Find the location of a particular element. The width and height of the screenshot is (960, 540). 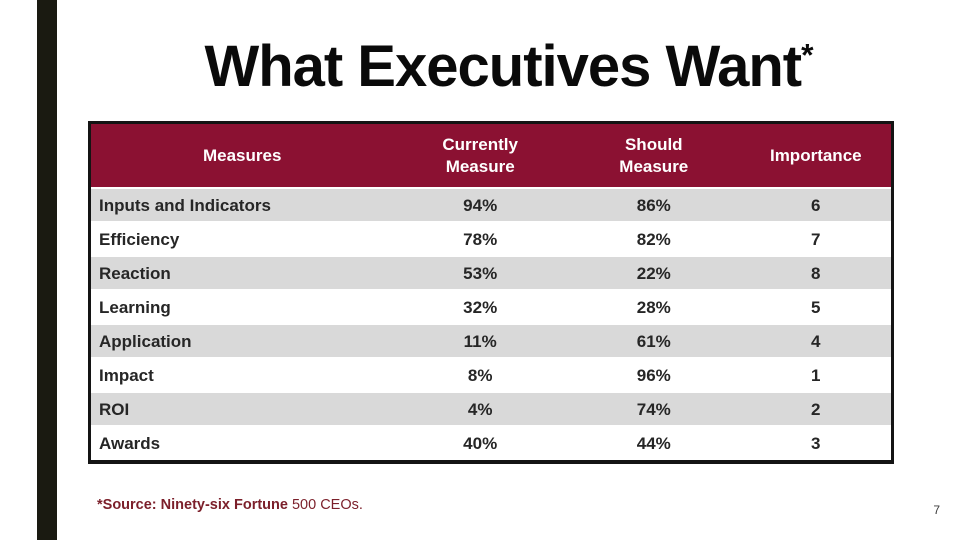

should-cell: 44% is located at coordinates (653, 443).